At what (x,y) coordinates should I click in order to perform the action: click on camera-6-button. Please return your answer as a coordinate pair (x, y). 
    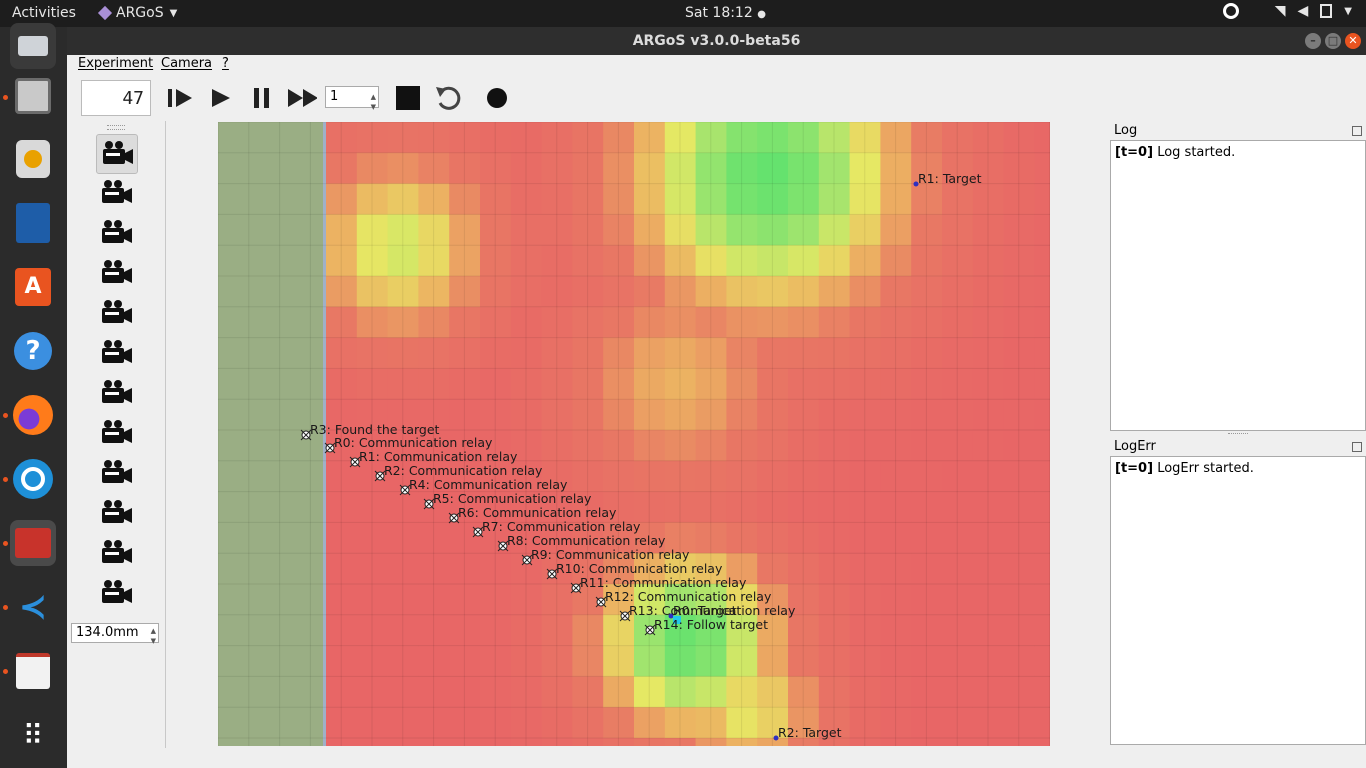
    Looking at the image, I should click on (116, 353).